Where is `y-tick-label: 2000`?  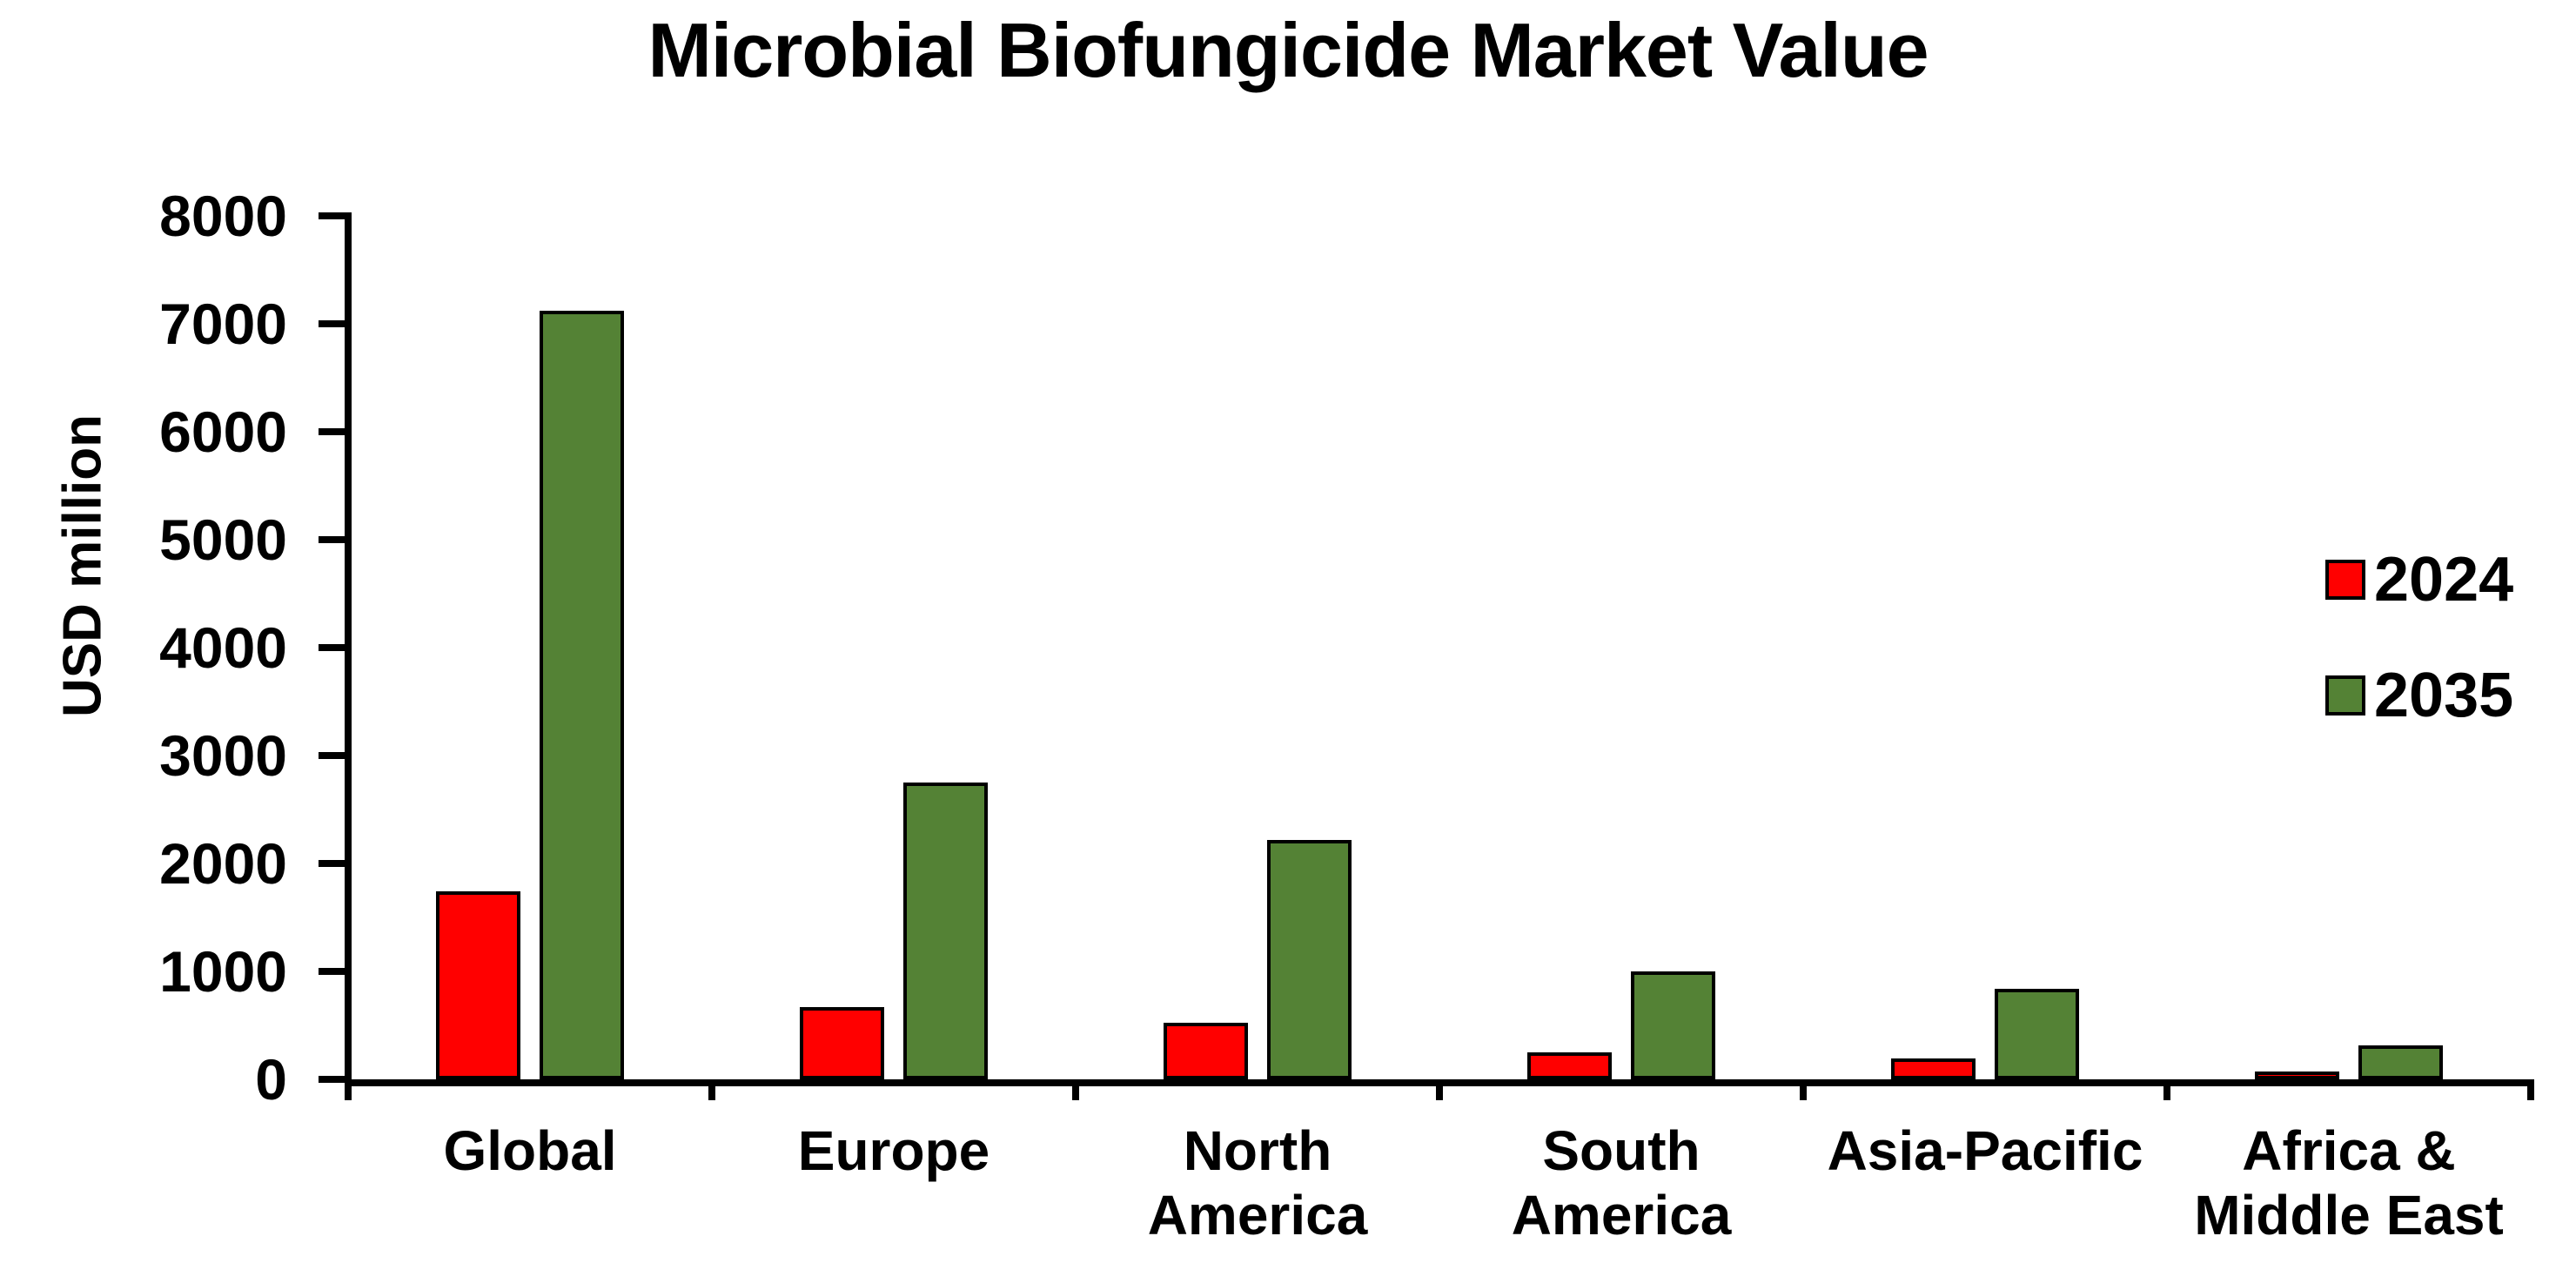
y-tick-label: 2000 is located at coordinates (223, 863).